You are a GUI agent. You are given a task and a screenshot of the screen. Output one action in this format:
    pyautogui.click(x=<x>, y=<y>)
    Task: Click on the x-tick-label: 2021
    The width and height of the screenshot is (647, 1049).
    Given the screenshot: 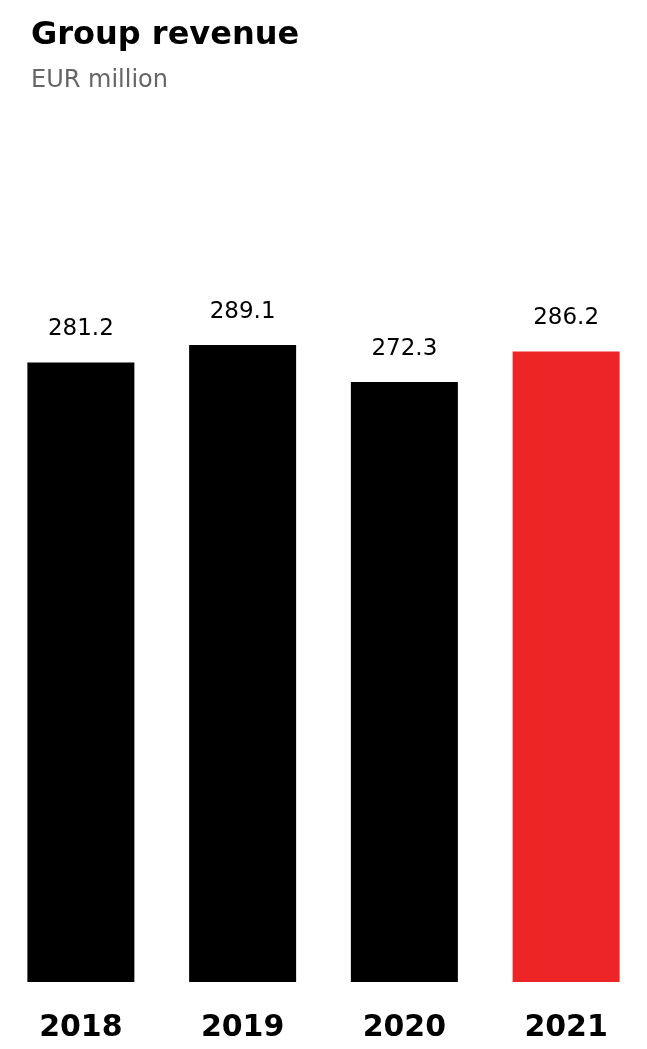 What is the action you would take?
    pyautogui.click(x=566, y=1025)
    